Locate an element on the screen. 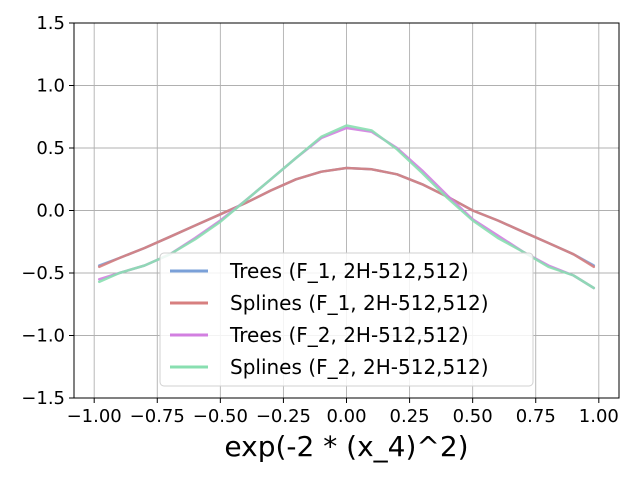  x-tick-label: −0.50 is located at coordinates (220, 416).